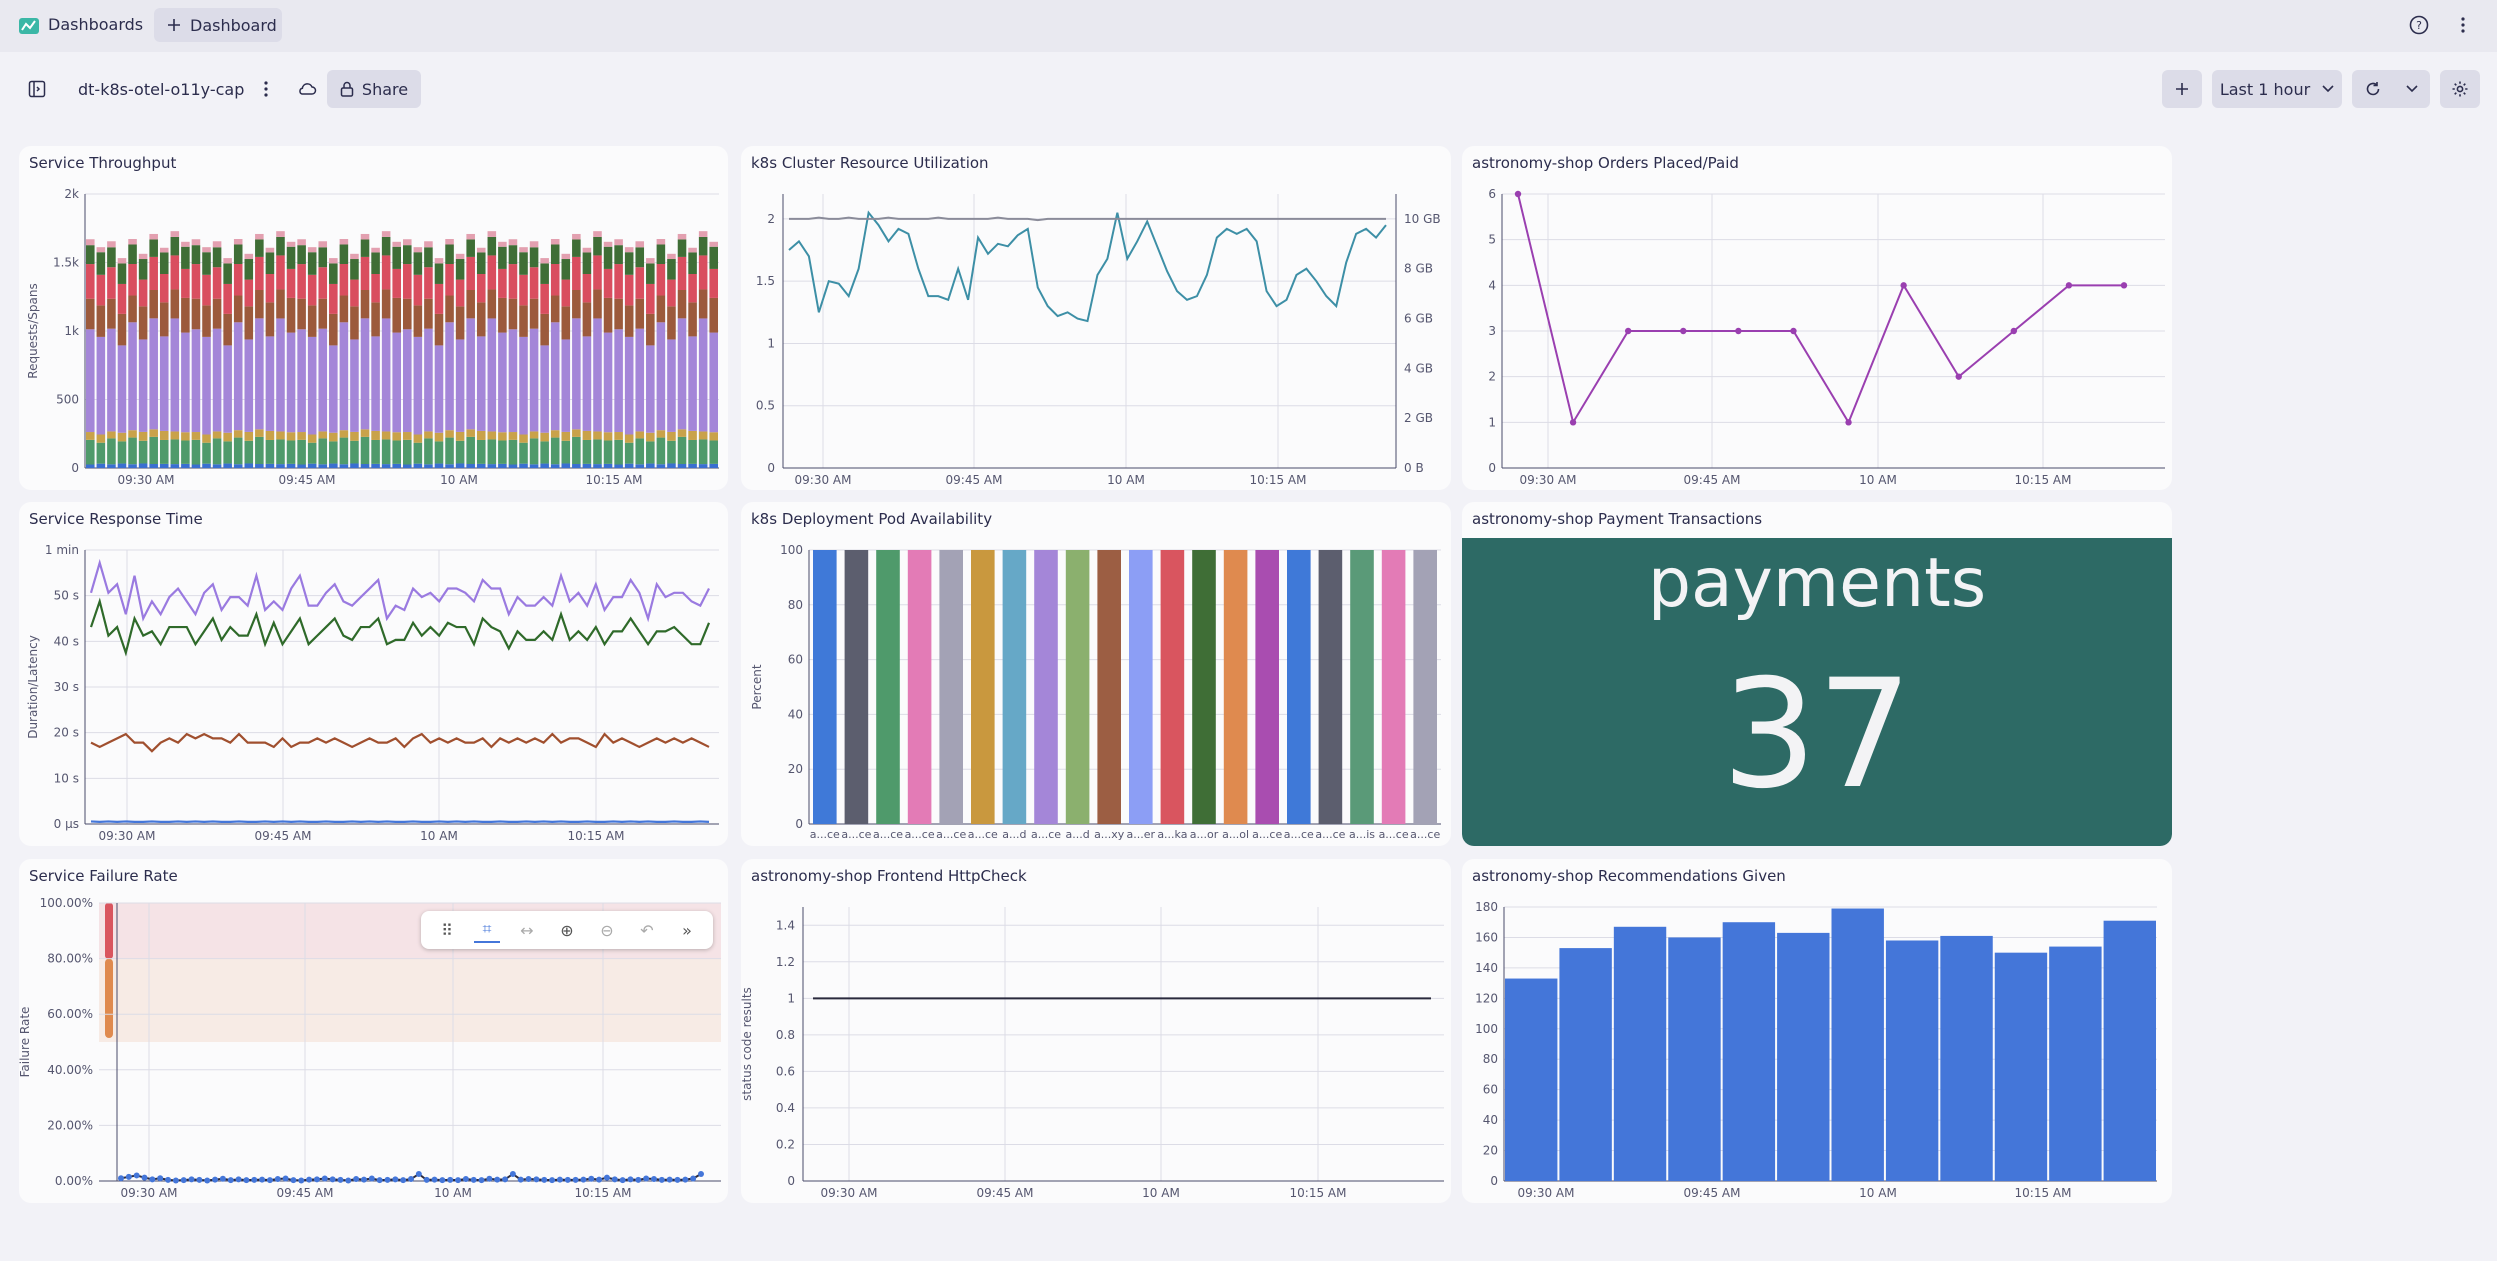 This screenshot has height=1261, width=2497. Describe the element at coordinates (1817, 583) in the screenshot. I see `payments-label: payments` at that location.